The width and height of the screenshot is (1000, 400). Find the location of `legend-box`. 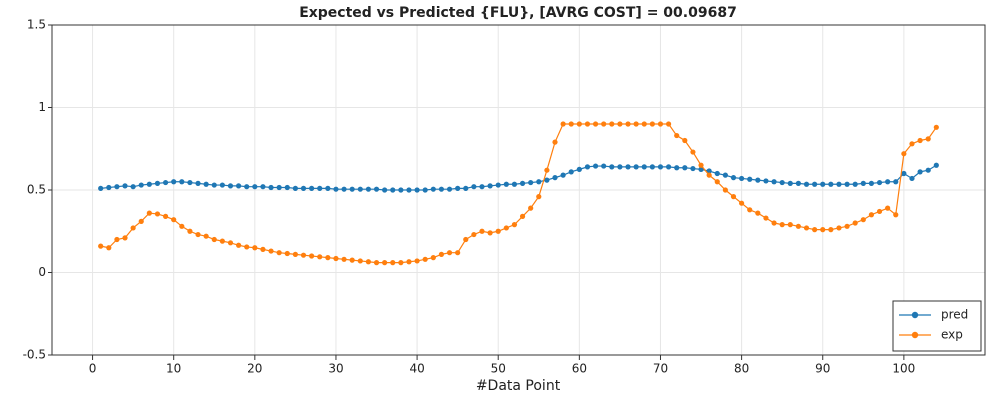

legend-box is located at coordinates (937, 326).